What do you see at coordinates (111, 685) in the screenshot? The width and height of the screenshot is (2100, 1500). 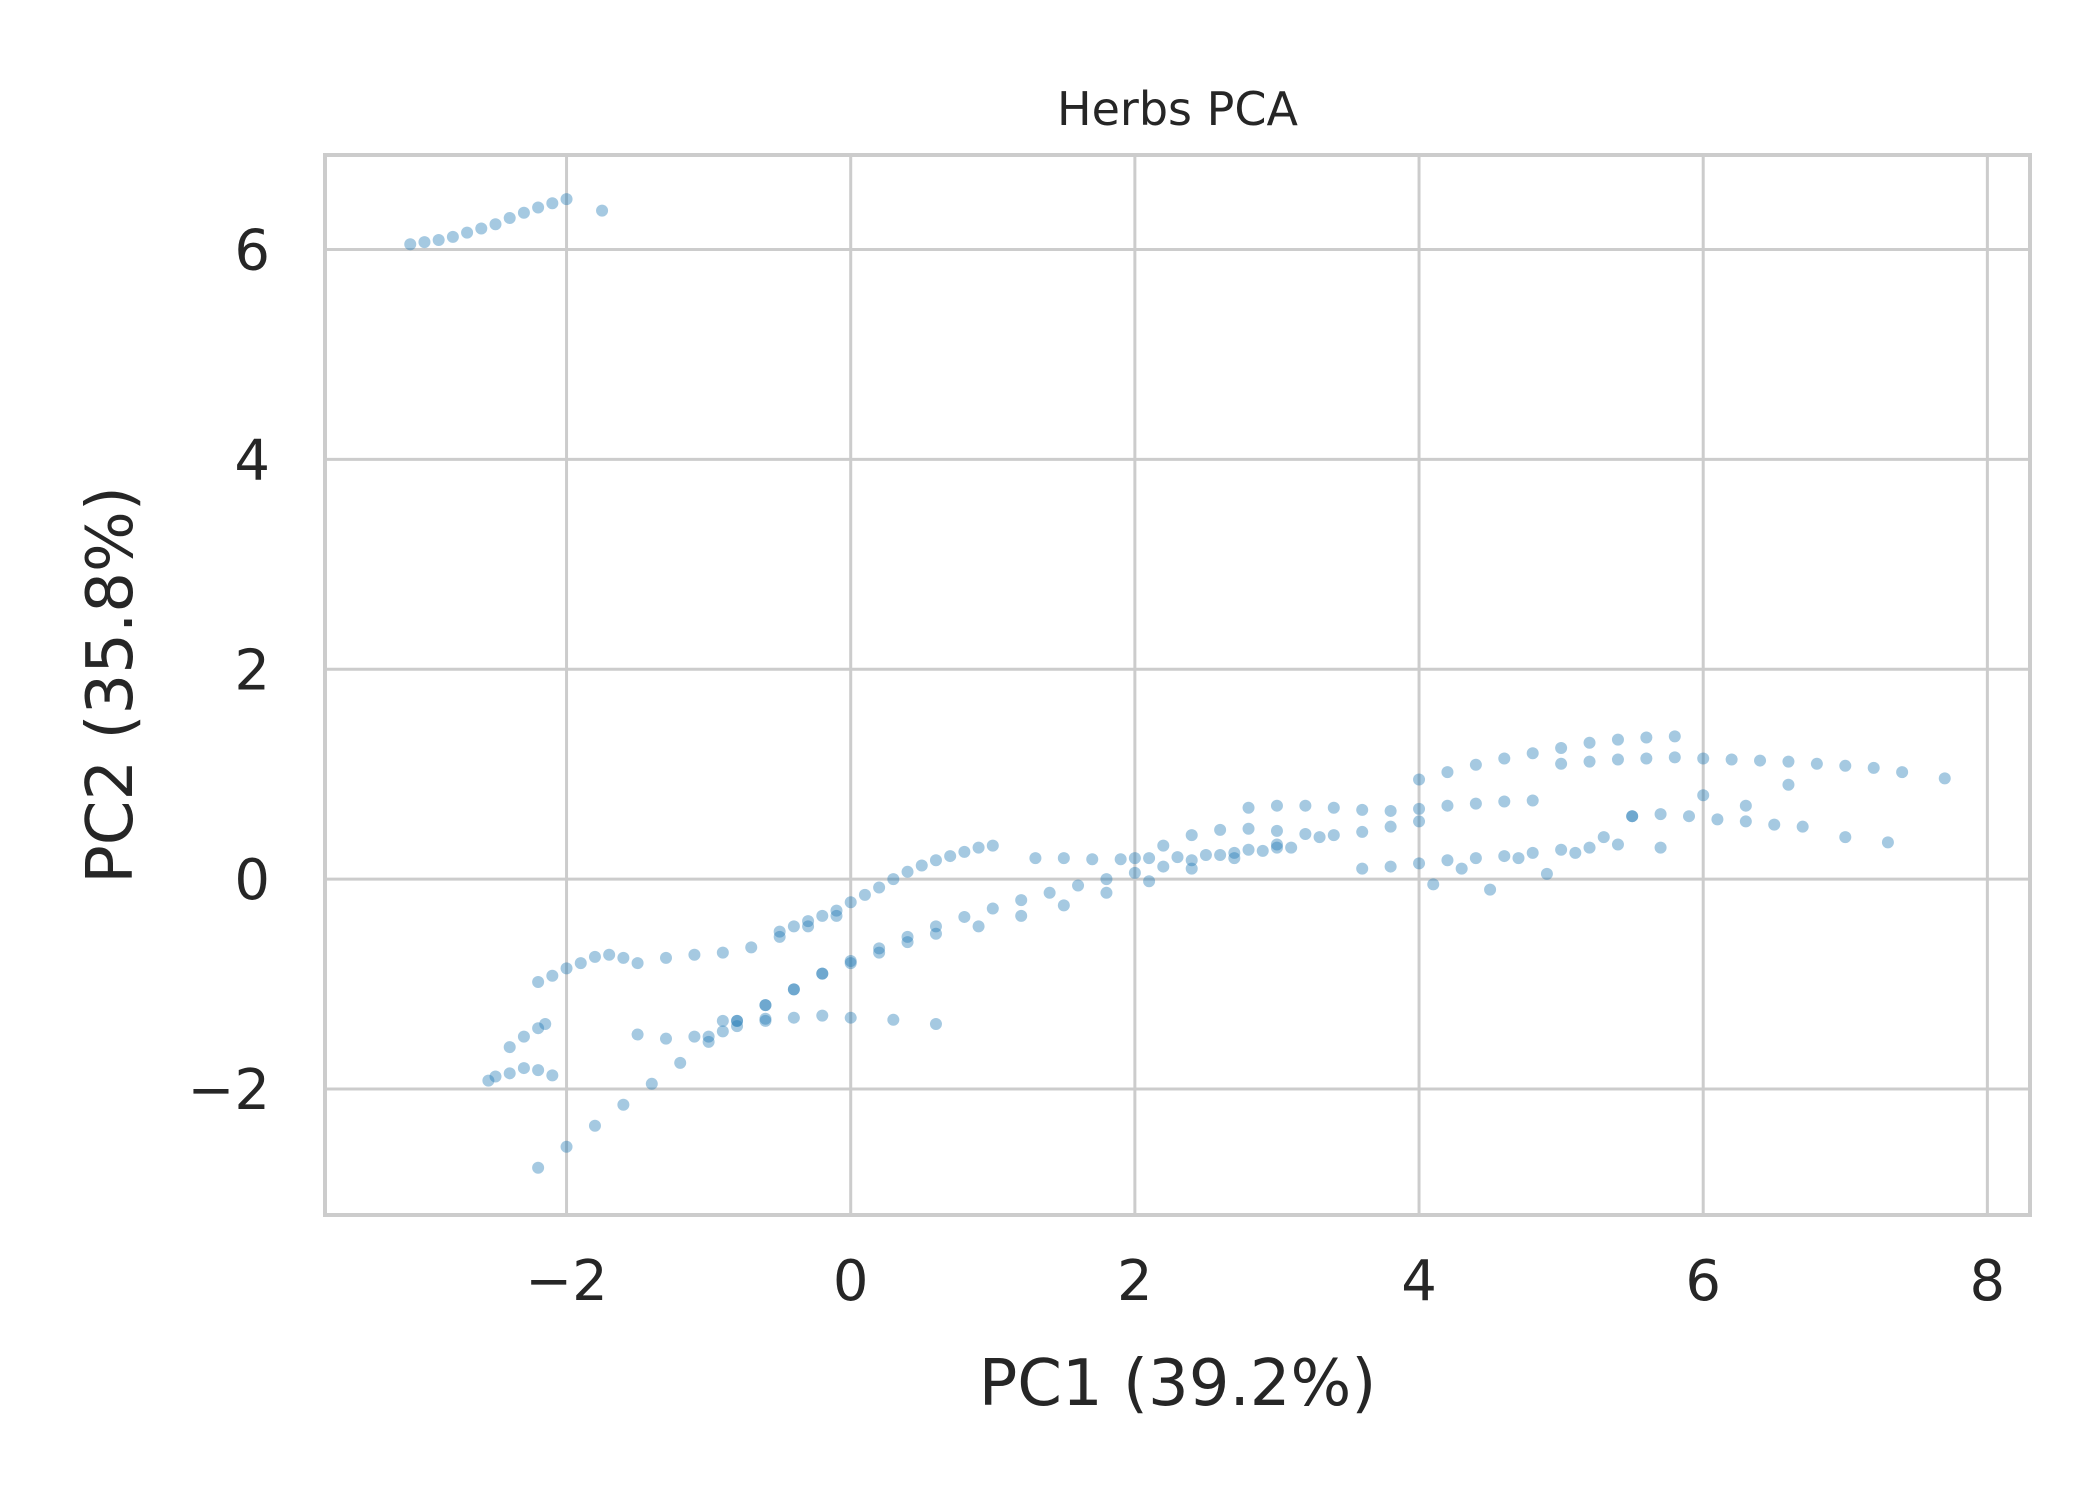 I see `y-axis-label: PC2 (35.8%)` at bounding box center [111, 685].